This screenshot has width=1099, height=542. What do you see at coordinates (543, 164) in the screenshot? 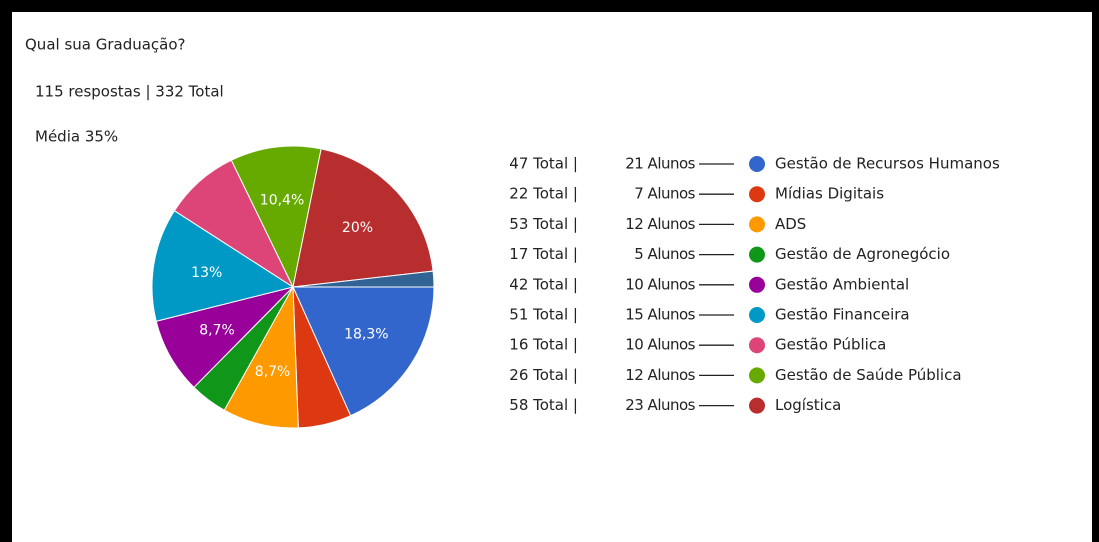
I see `legend-total: 47 Total |` at bounding box center [543, 164].